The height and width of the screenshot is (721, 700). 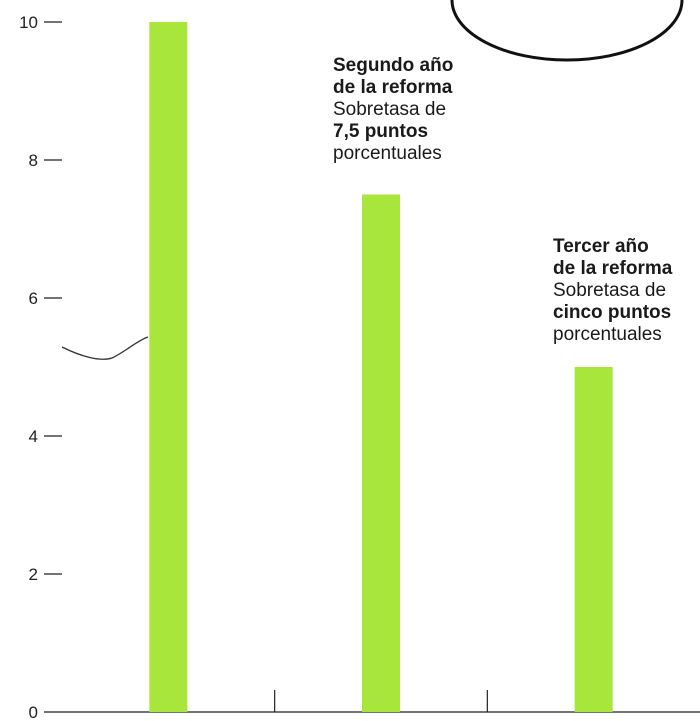 I want to click on annotation-title-line1: Segundo año, so click(x=393, y=65).